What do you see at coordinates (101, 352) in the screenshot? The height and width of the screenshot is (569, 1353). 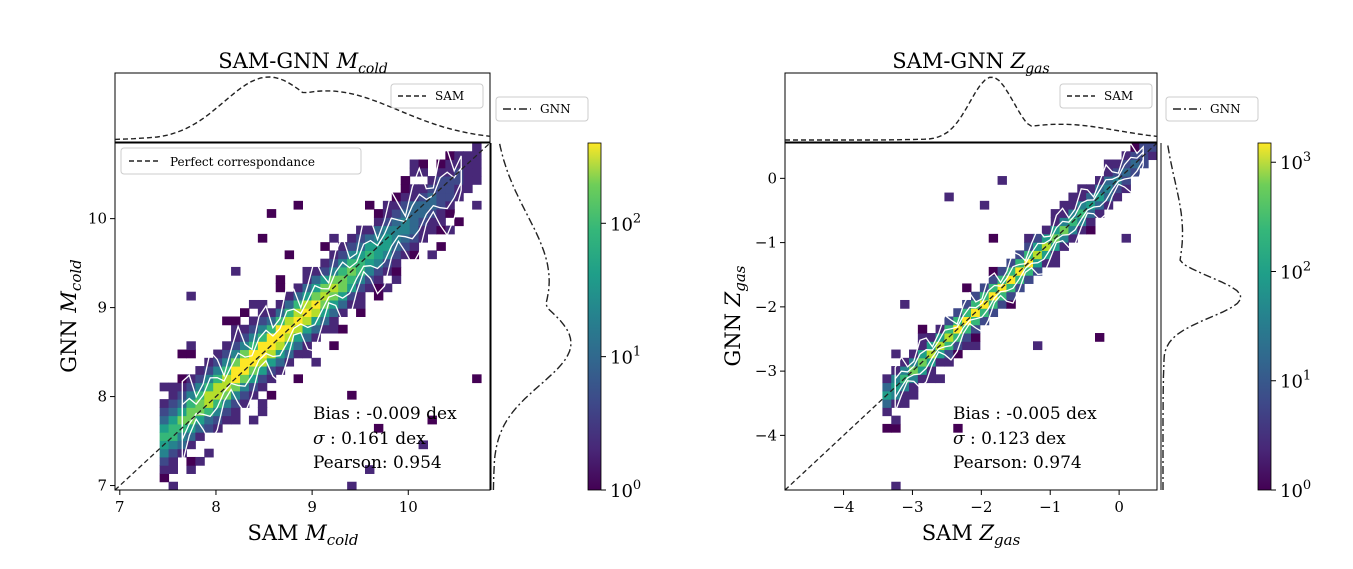 I see `y-ticks: 7 8 9 10` at bounding box center [101, 352].